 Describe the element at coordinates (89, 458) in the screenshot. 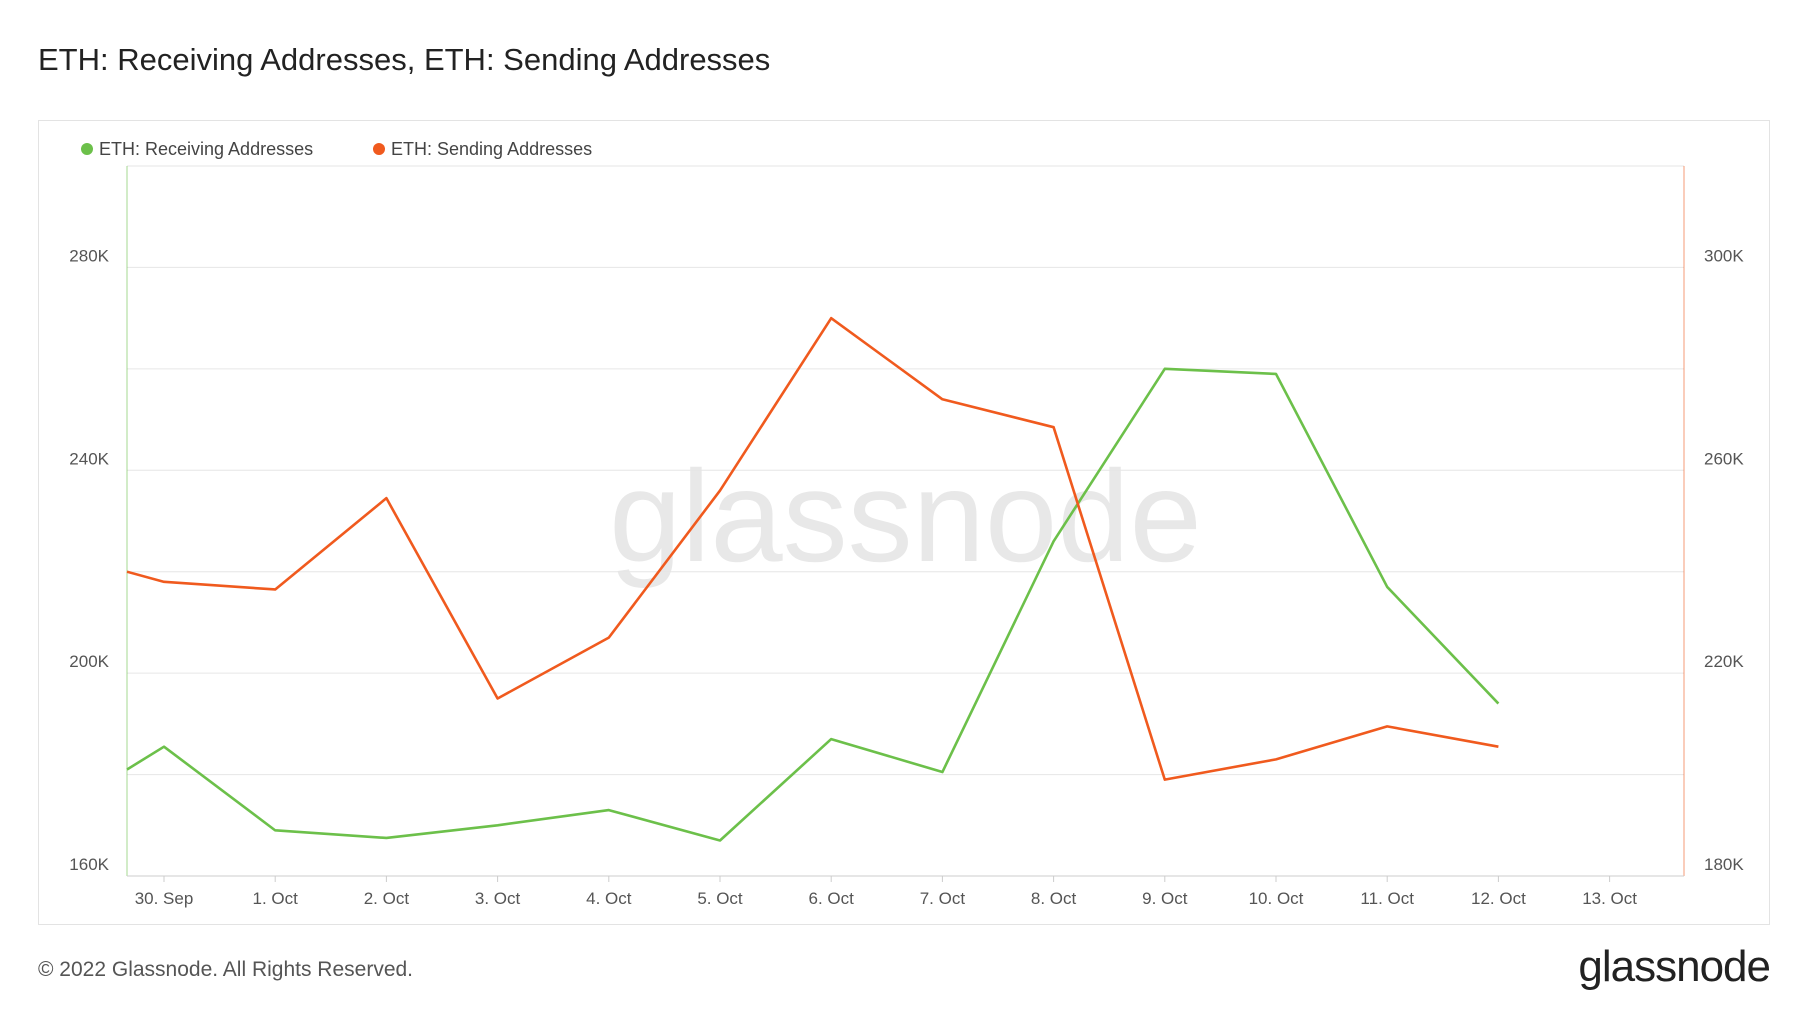

I see `y-left-tick-label: 240K` at that location.